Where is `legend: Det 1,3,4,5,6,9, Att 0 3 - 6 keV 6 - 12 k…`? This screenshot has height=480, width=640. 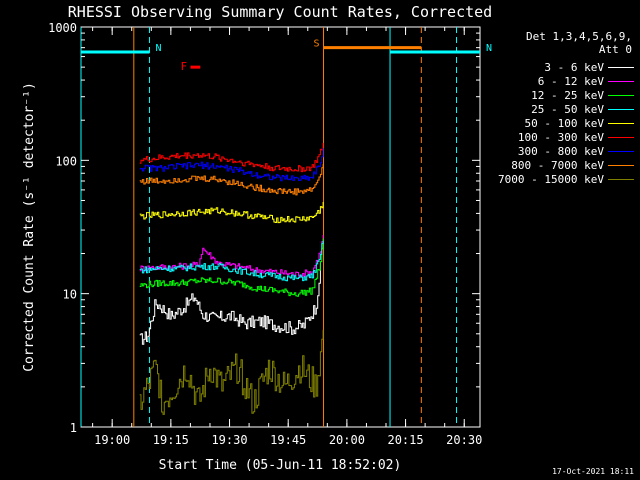 legend: Det 1,3,4,5,6,9, Att 0 3 - 6 keV 6 - 12 k… is located at coordinates (560, 108).